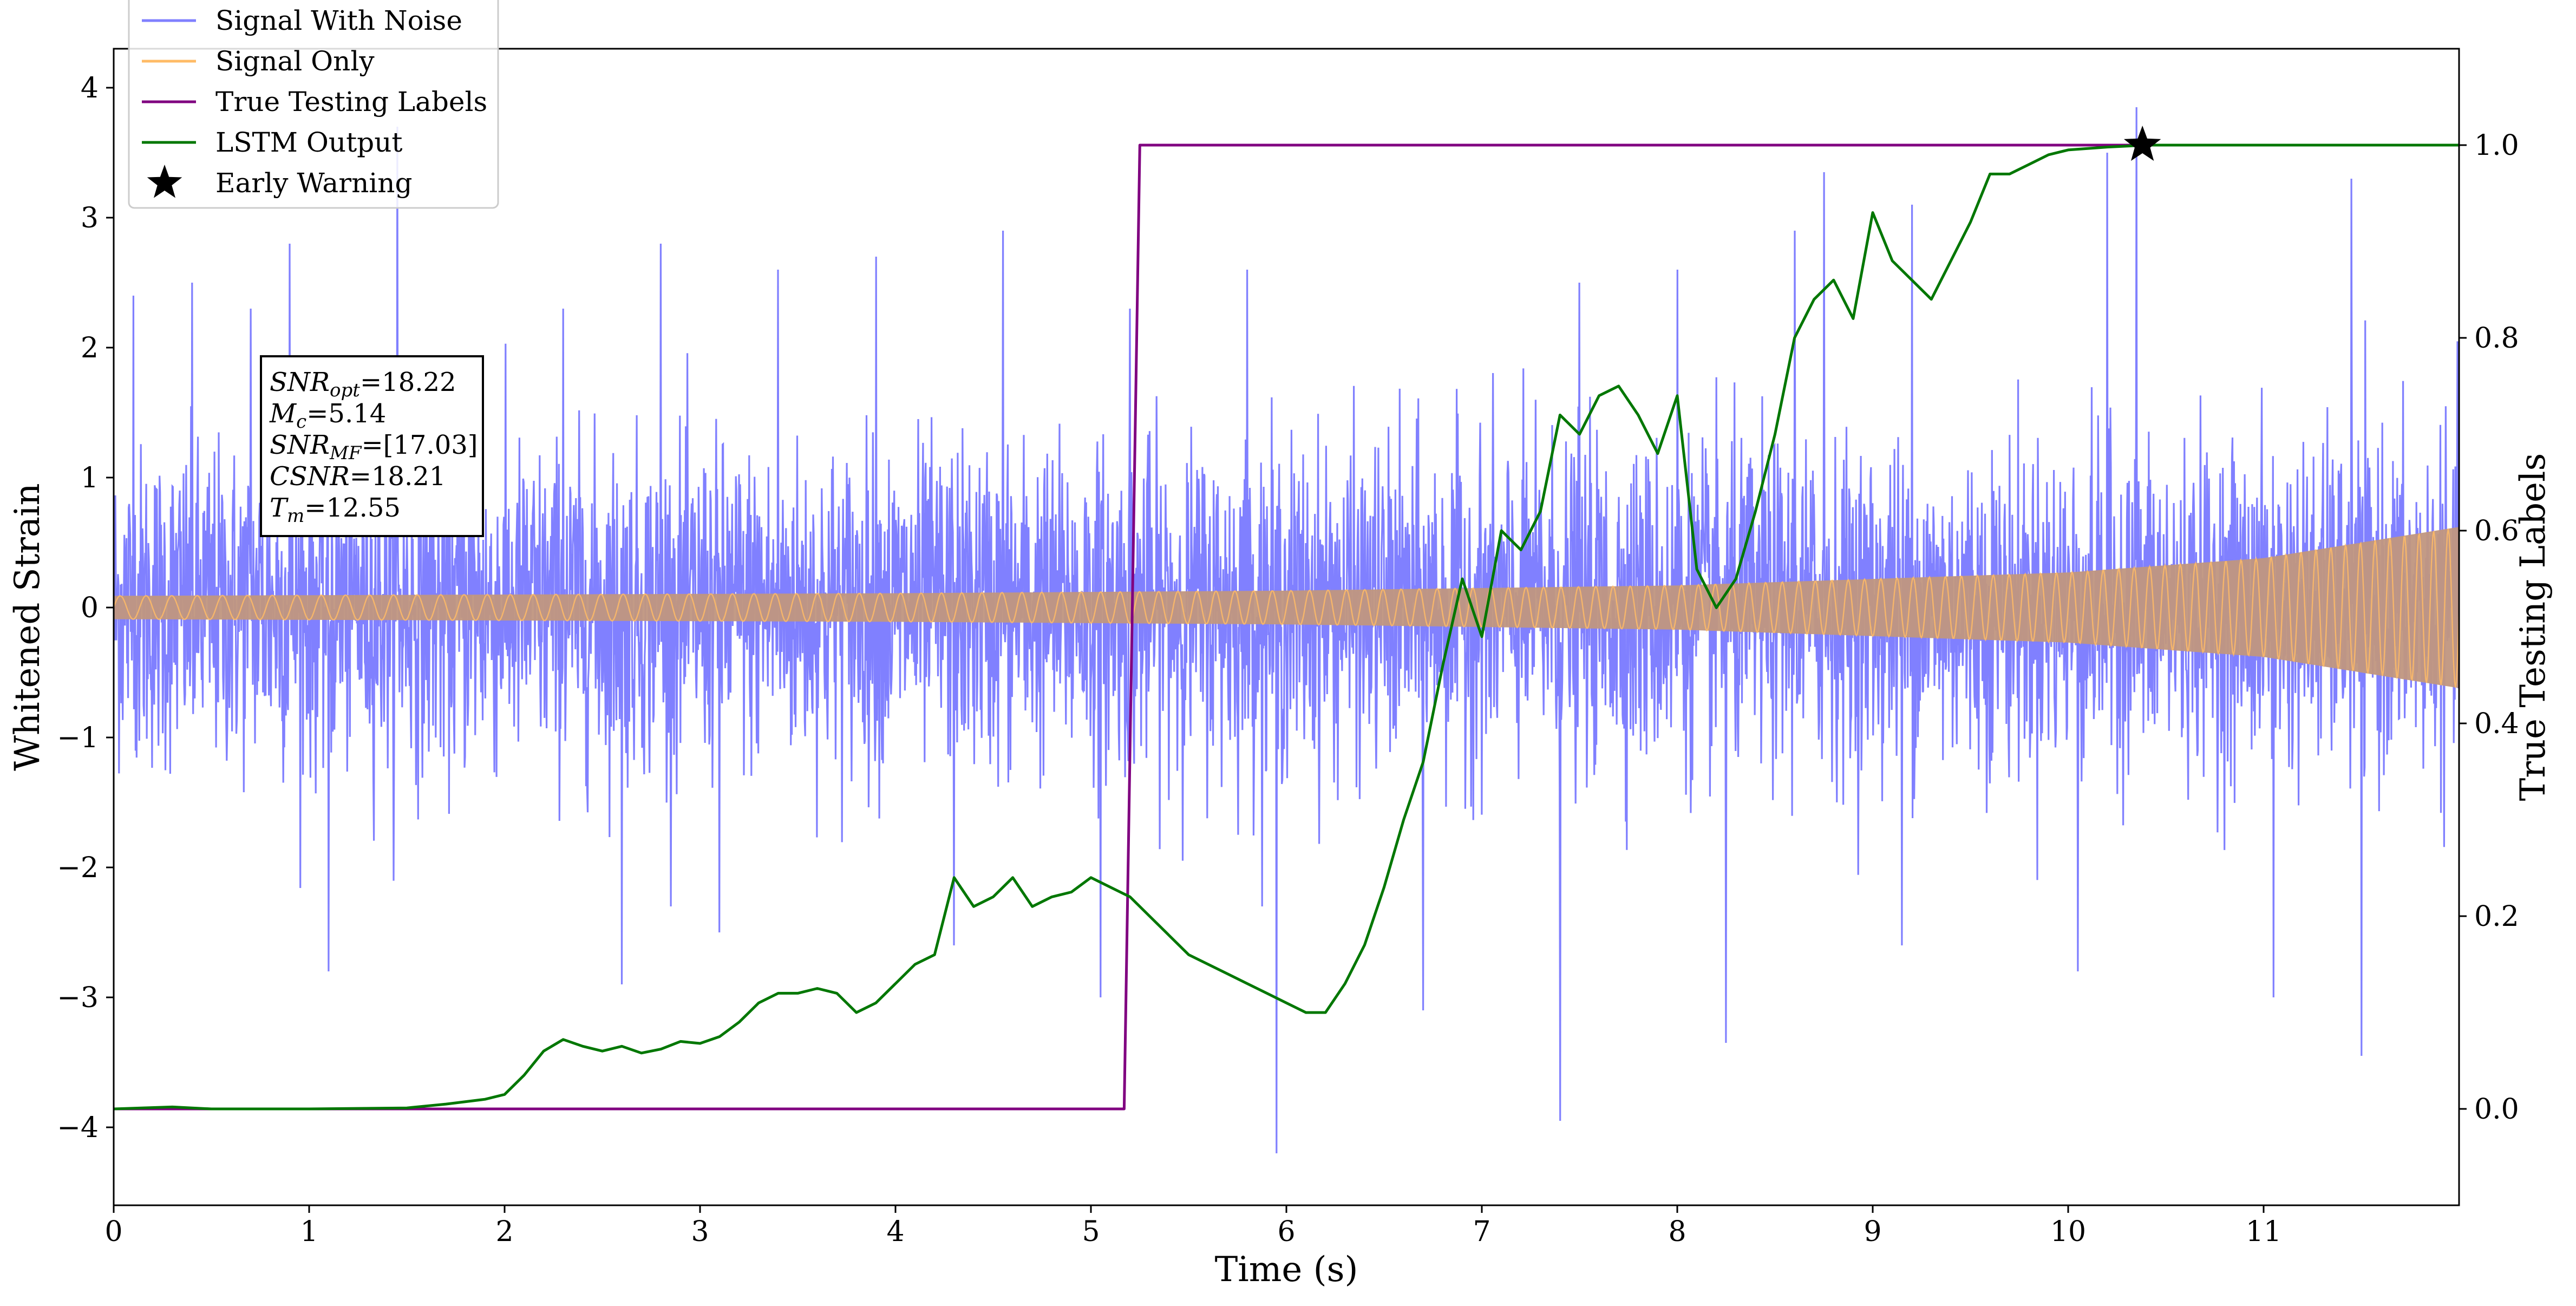  What do you see at coordinates (700, 1232) in the screenshot?
I see `x-tick-label: 3` at bounding box center [700, 1232].